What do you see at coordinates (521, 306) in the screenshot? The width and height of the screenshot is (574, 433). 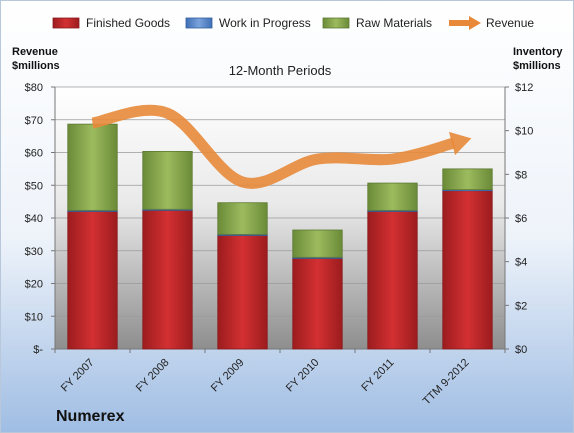 I see `right-tick-label: $2` at bounding box center [521, 306].